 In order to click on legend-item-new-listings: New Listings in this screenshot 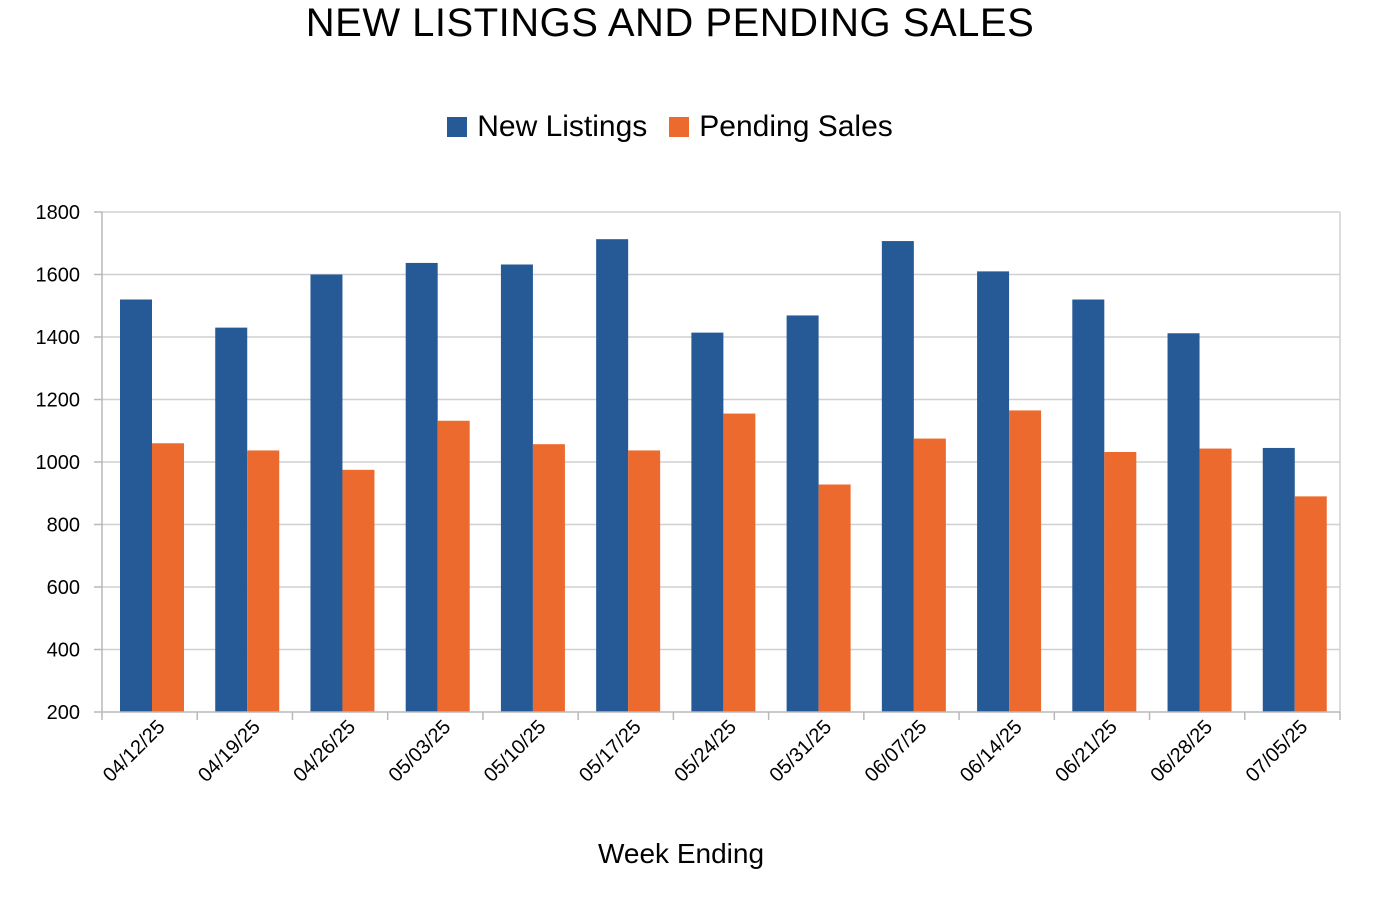, I will do `click(547, 127)`.